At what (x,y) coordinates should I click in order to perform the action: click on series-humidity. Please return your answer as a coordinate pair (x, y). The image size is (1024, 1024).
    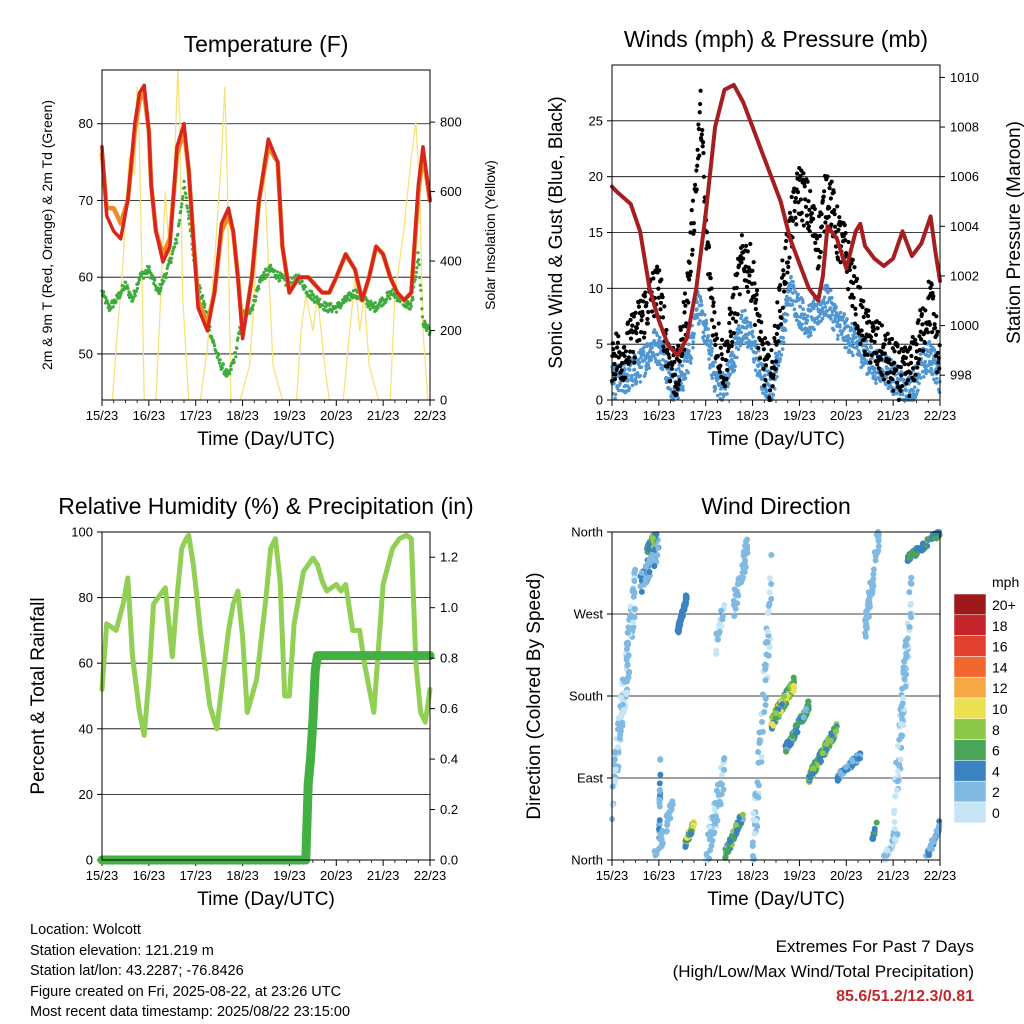
    Looking at the image, I should click on (266, 635).